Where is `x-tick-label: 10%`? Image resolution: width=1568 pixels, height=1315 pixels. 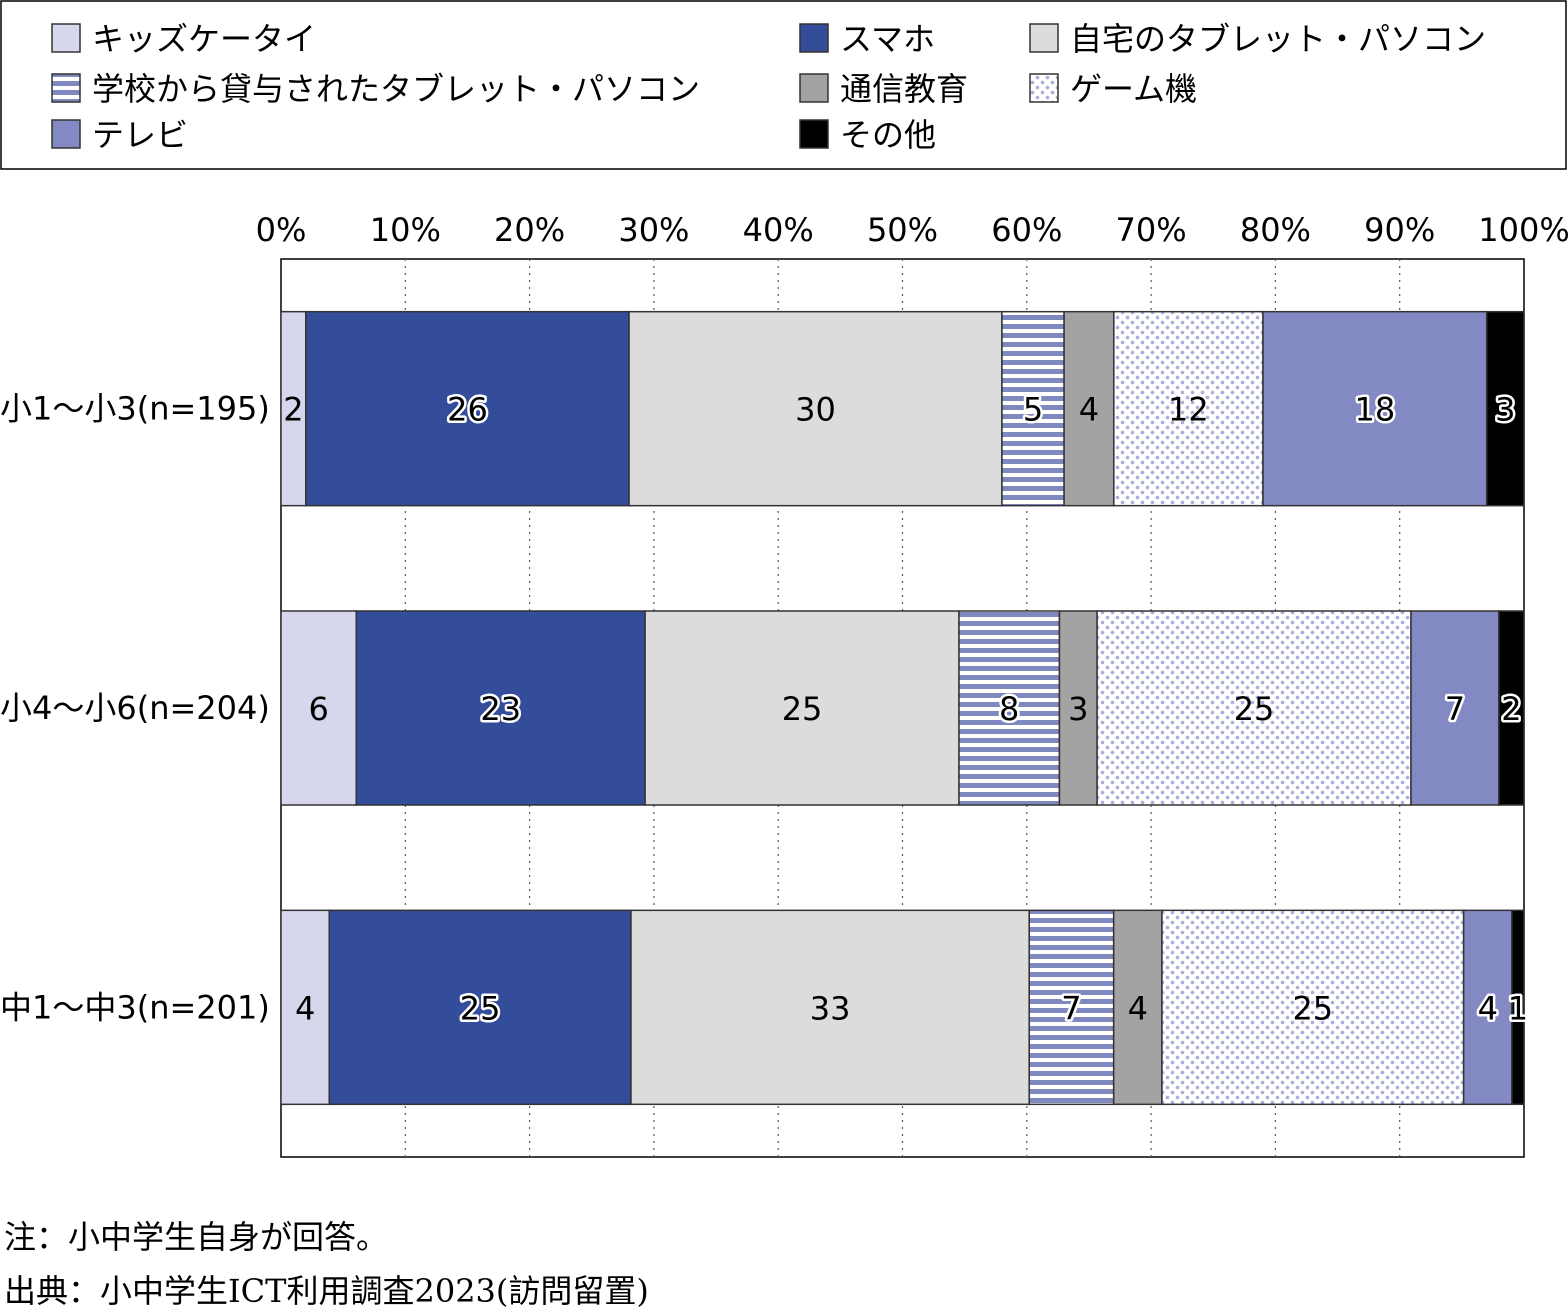 x-tick-label: 10% is located at coordinates (405, 230).